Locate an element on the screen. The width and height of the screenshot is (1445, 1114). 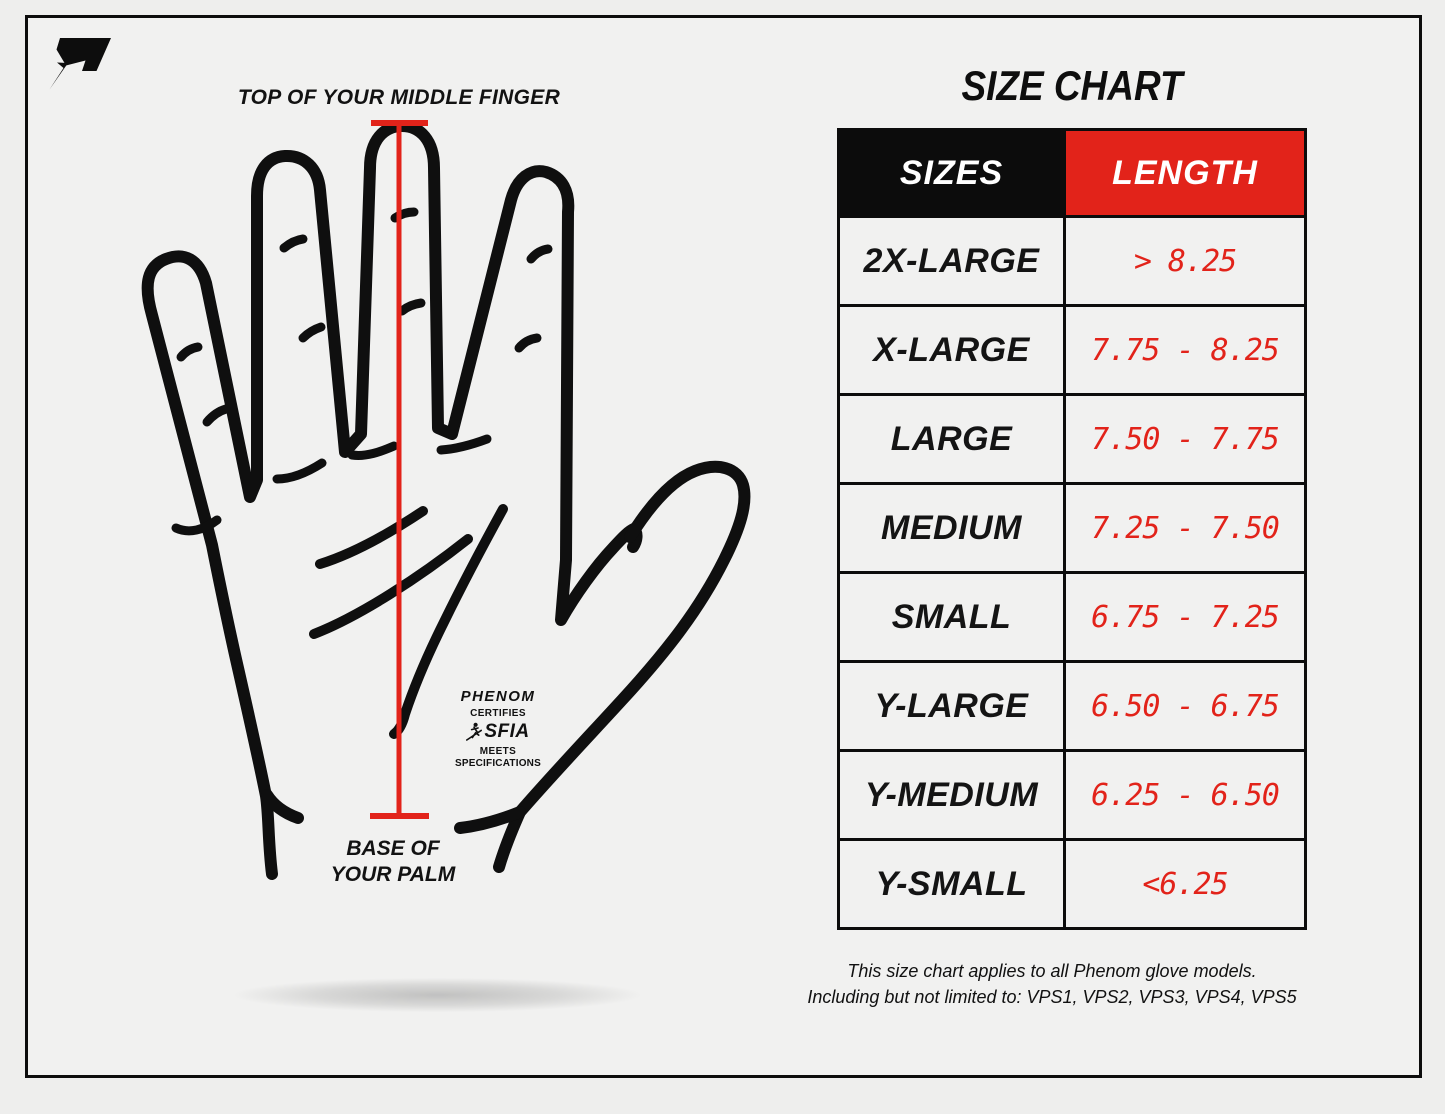
cert-phenom-wordmark: PHENOM is located at coordinates (498, 696).